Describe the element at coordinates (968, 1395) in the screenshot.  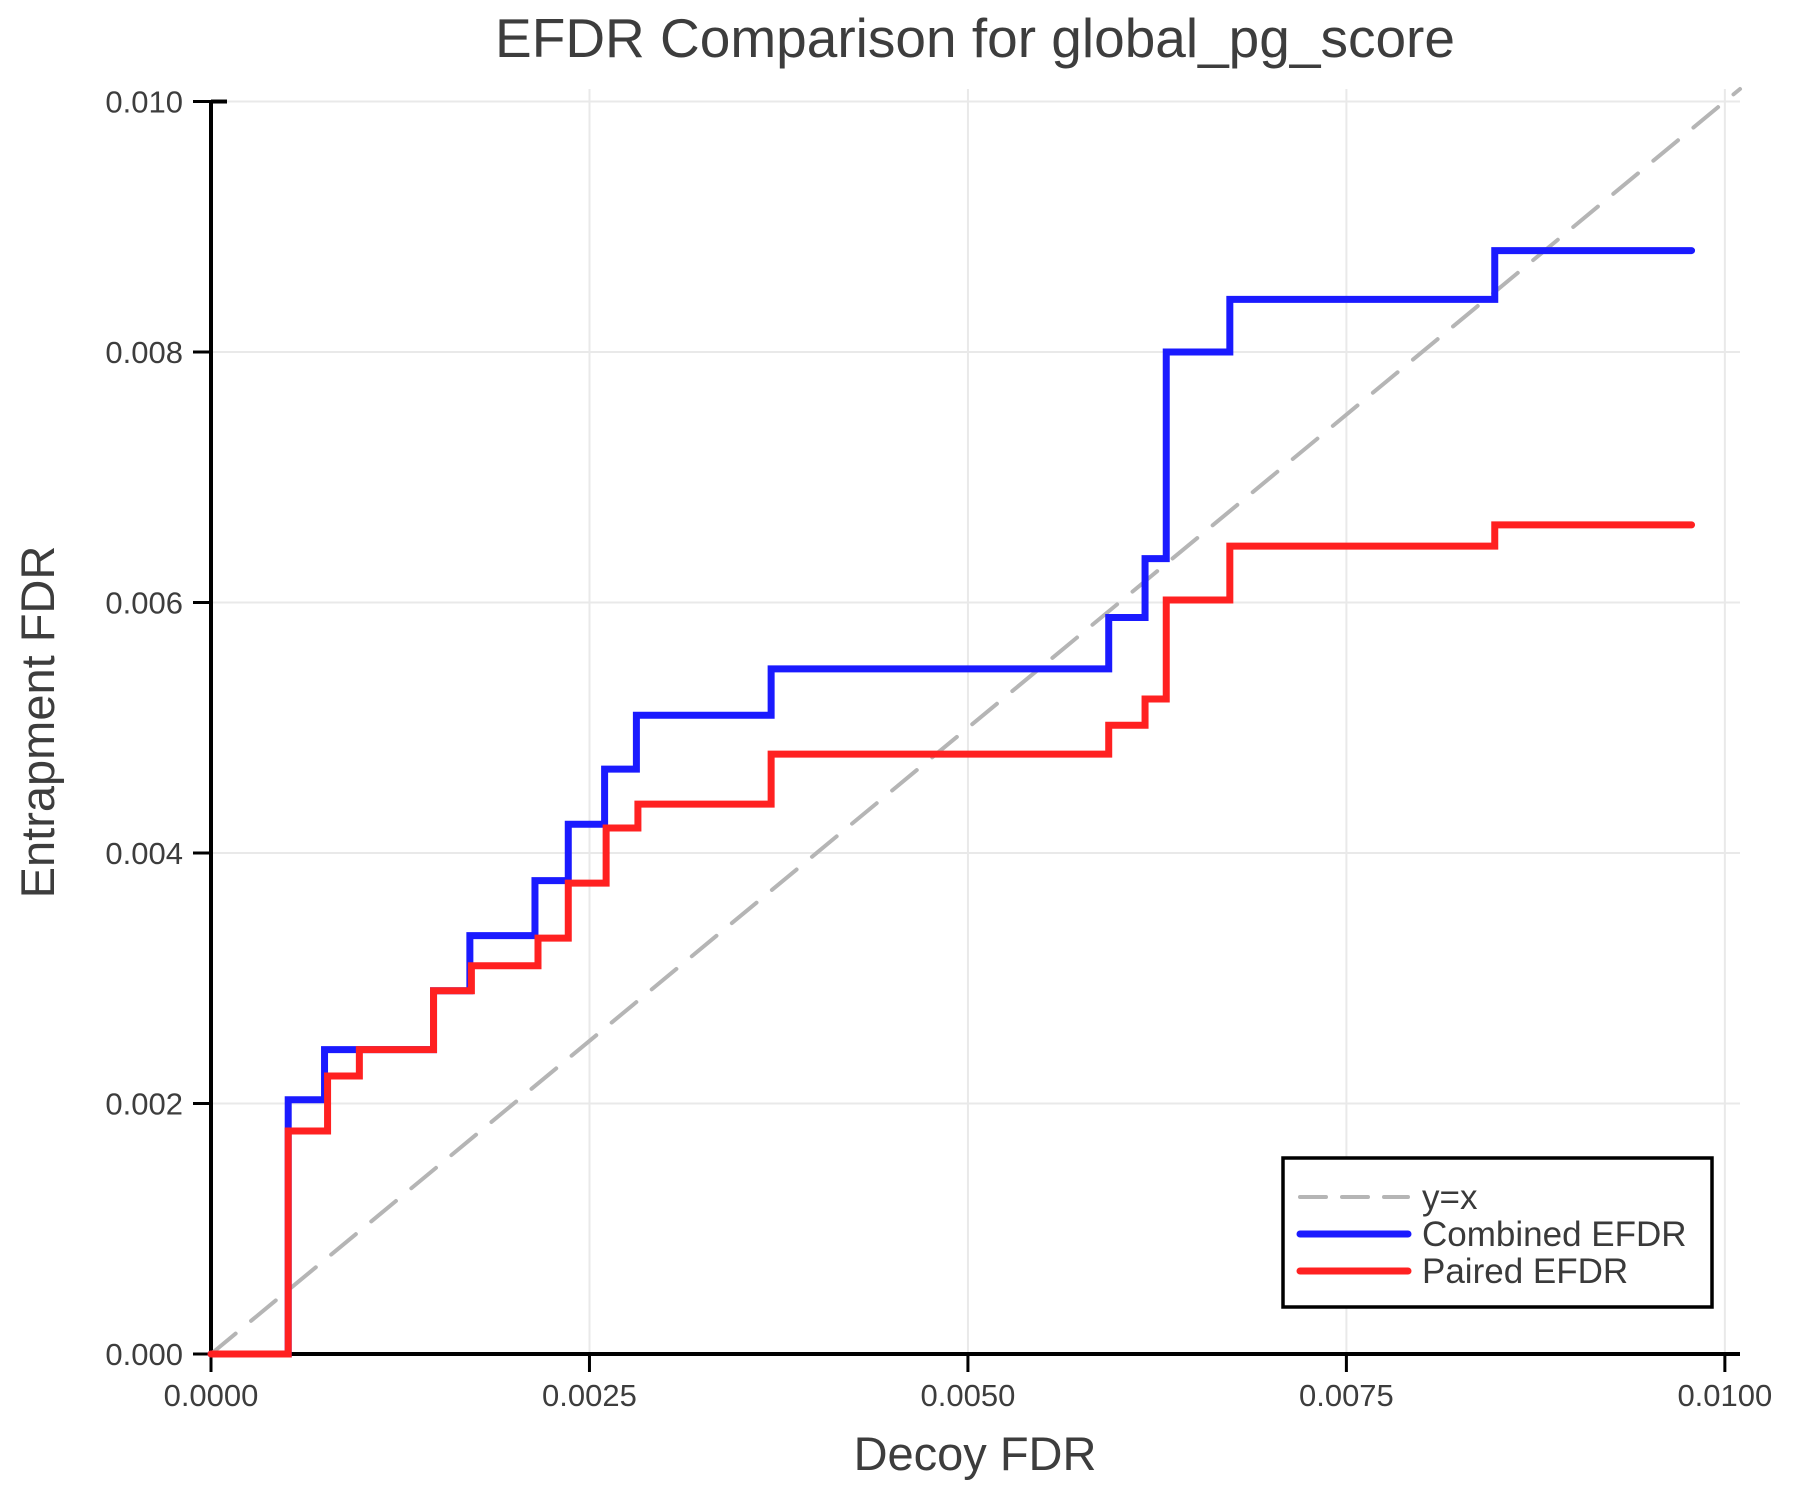
I see `x-tick-label: 0.0050` at that location.